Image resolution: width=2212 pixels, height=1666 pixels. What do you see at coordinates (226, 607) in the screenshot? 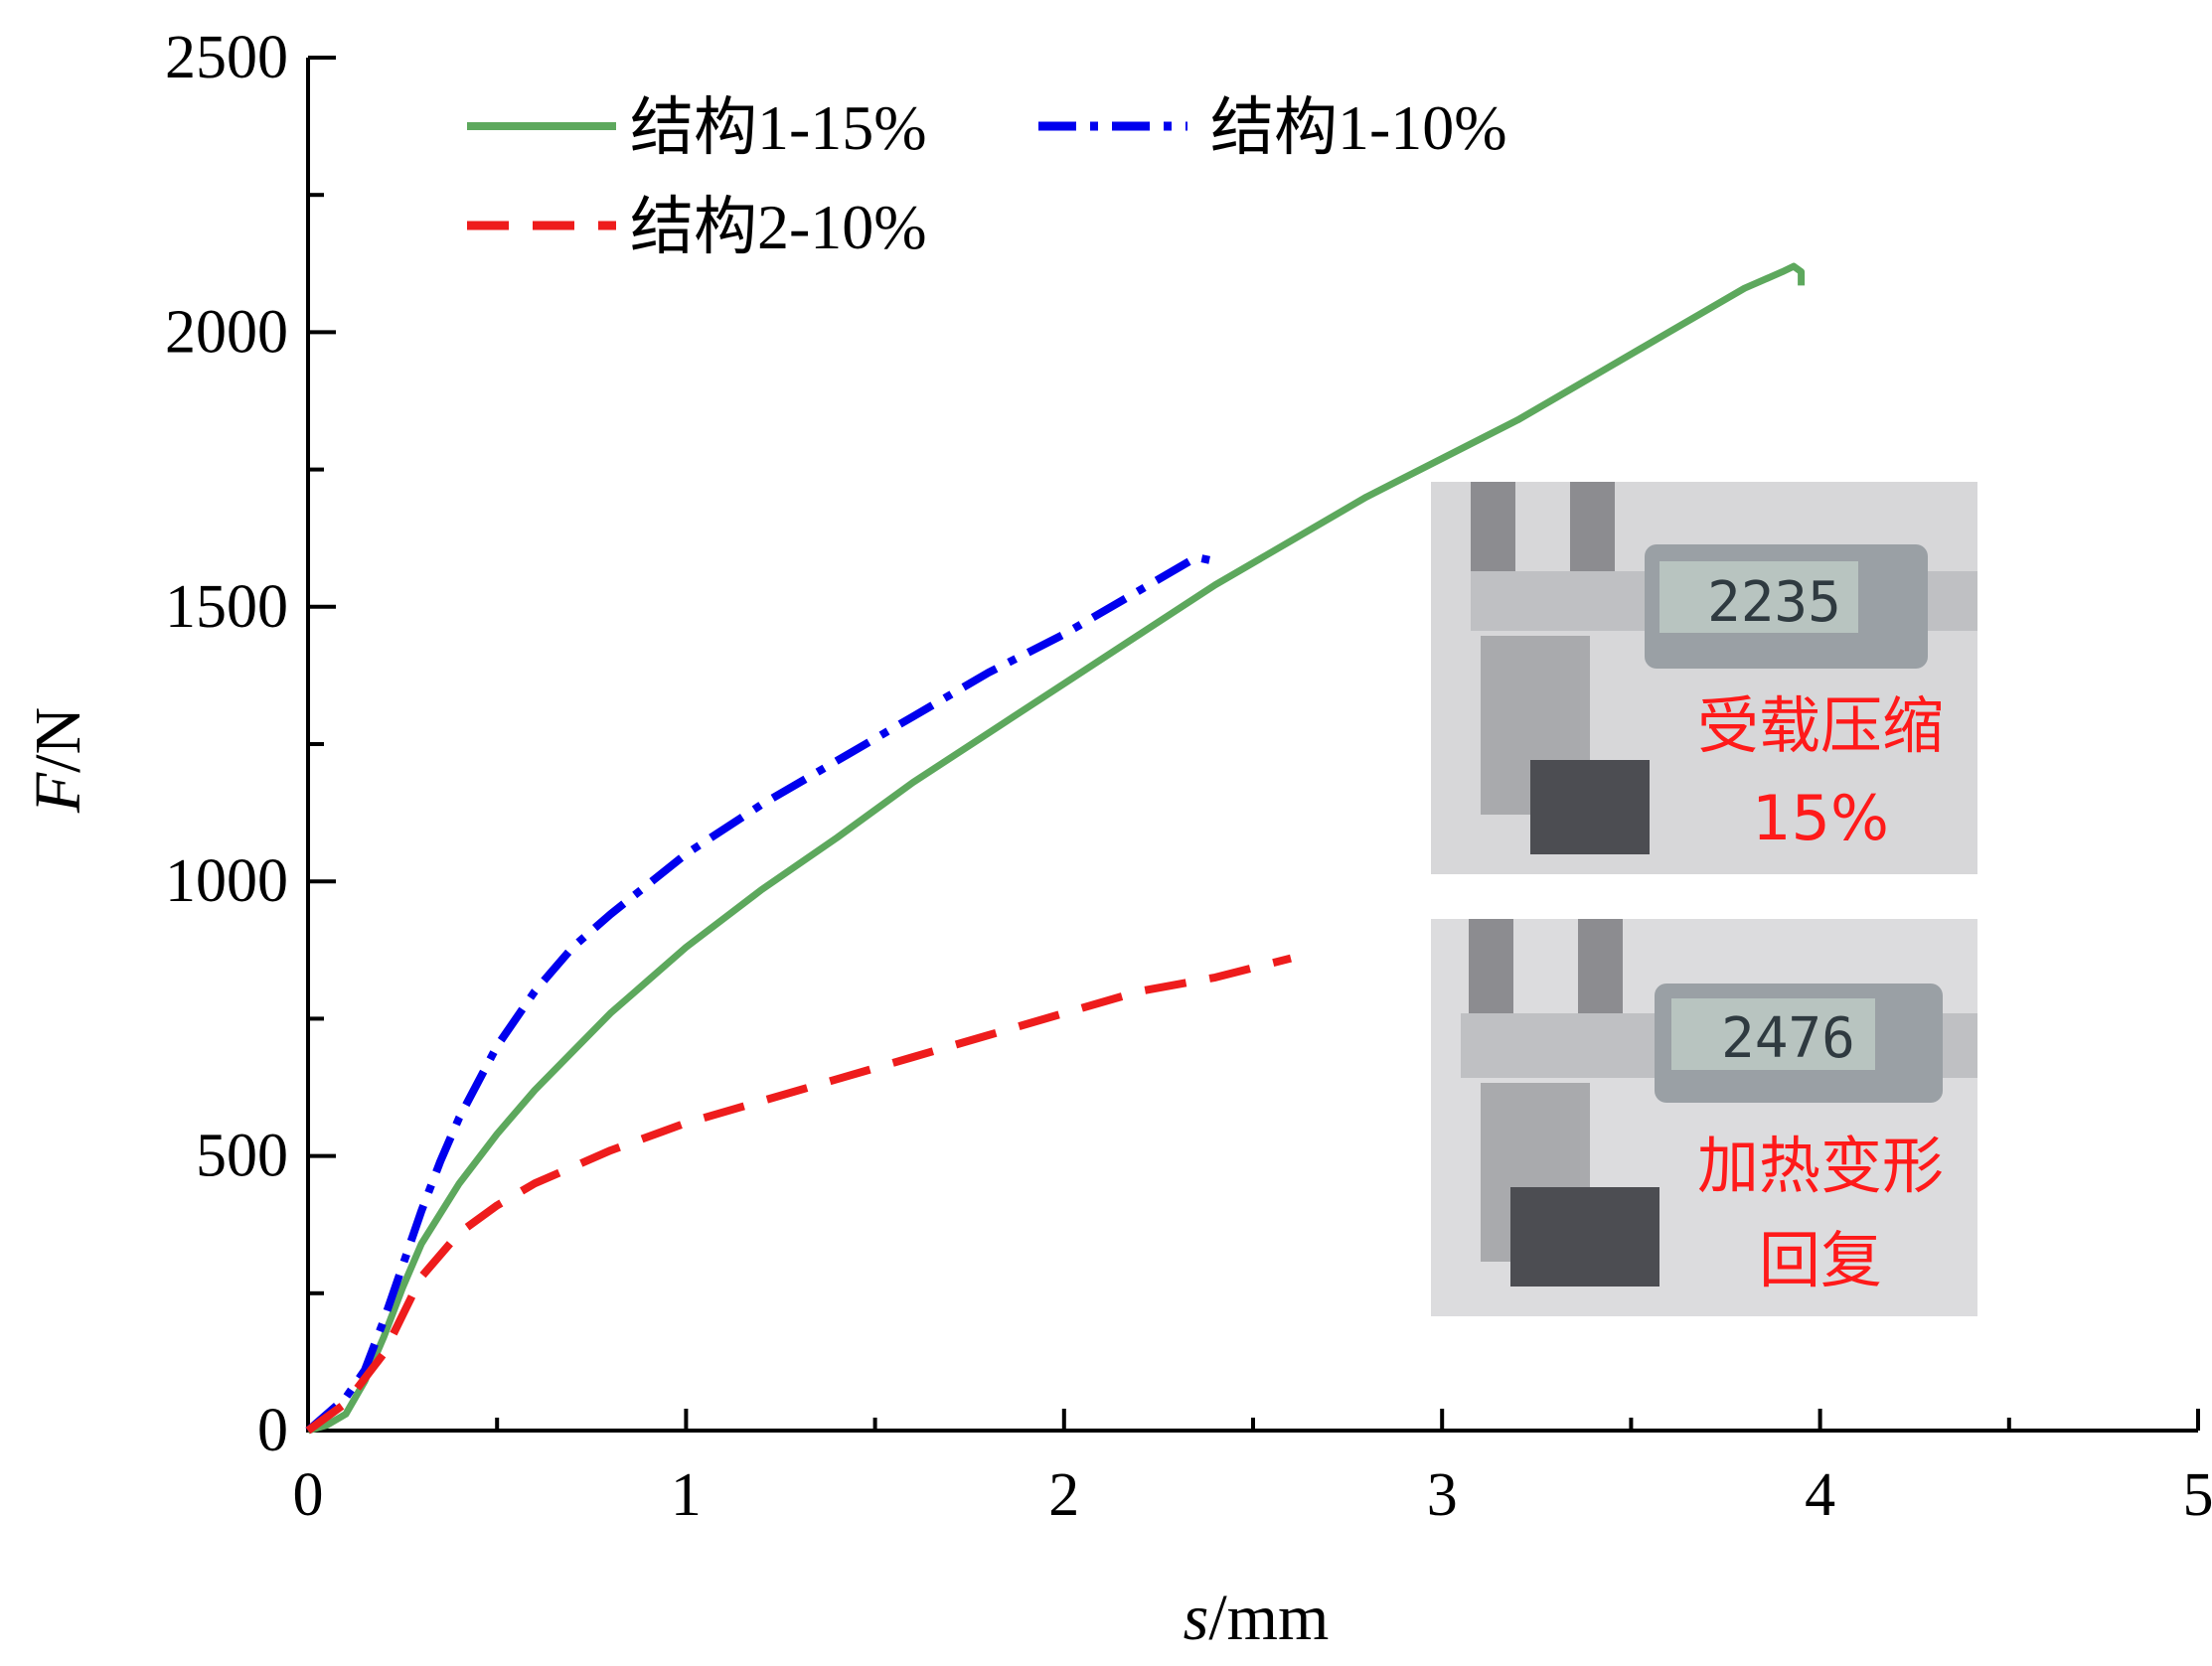
I see `y-tick-label: 1500` at bounding box center [226, 607].